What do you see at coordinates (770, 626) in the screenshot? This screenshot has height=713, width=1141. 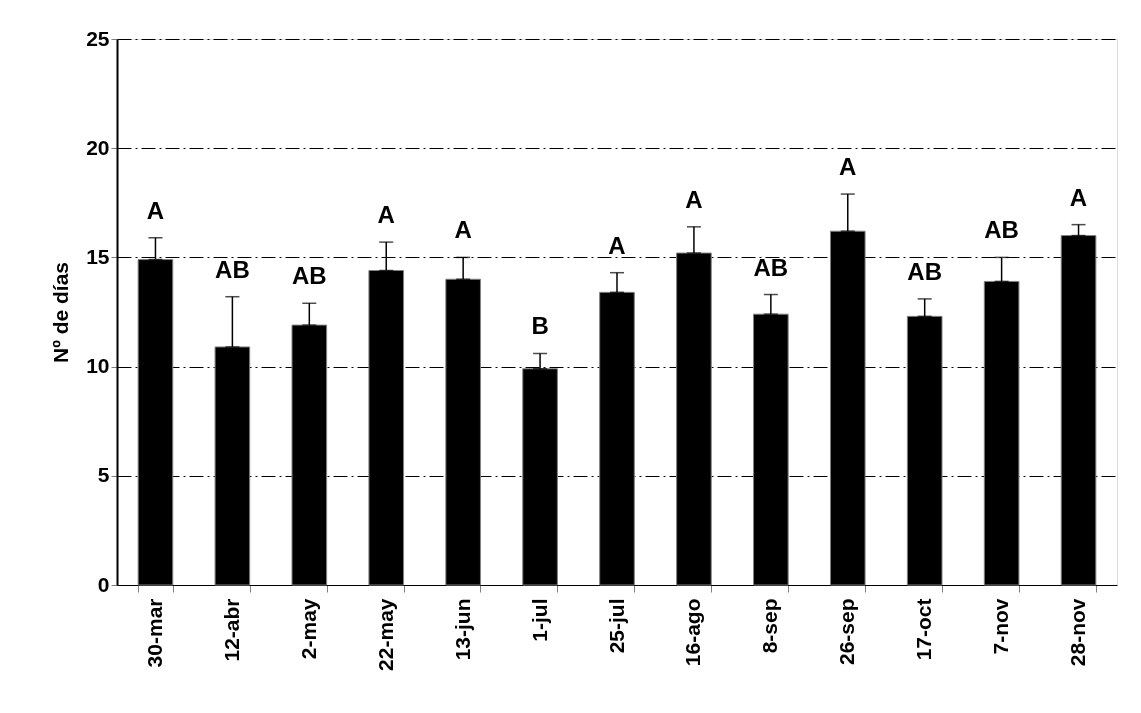 I see `x-tick-label: 8-sep` at bounding box center [770, 626].